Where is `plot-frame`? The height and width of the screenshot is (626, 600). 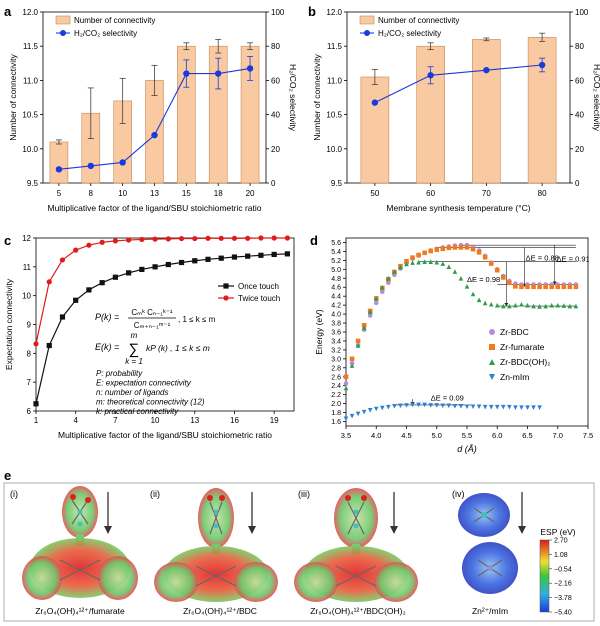
plot-frame is located at coordinates (467, 332).